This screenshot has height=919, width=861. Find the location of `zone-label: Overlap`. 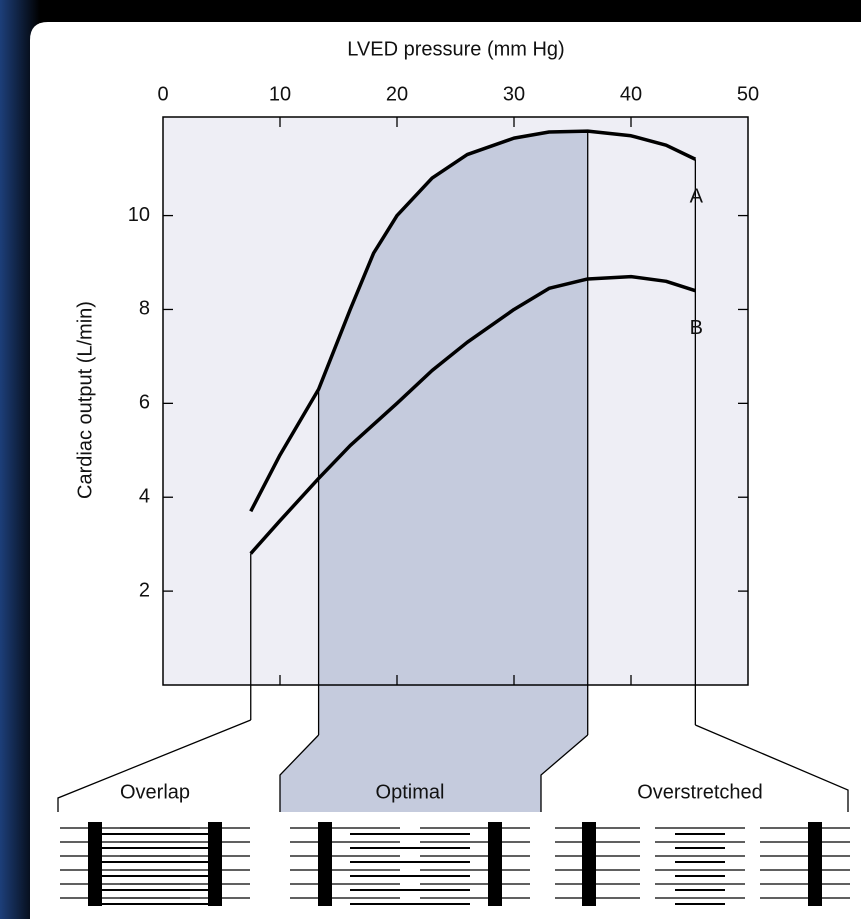

zone-label: Overlap is located at coordinates (155, 792).